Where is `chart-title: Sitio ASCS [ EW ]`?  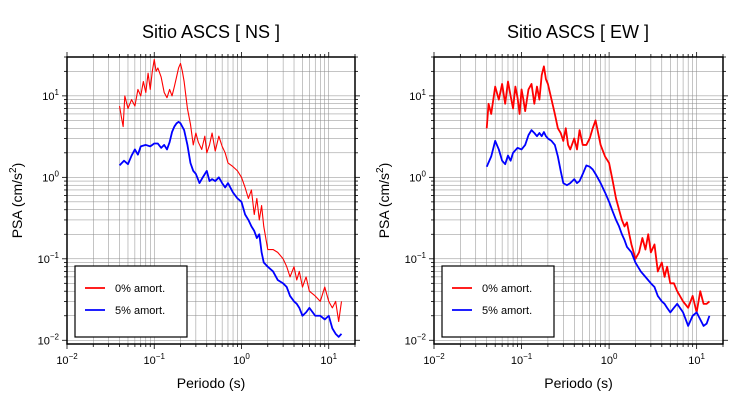 chart-title: Sitio ASCS [ EW ] is located at coordinates (578, 32).